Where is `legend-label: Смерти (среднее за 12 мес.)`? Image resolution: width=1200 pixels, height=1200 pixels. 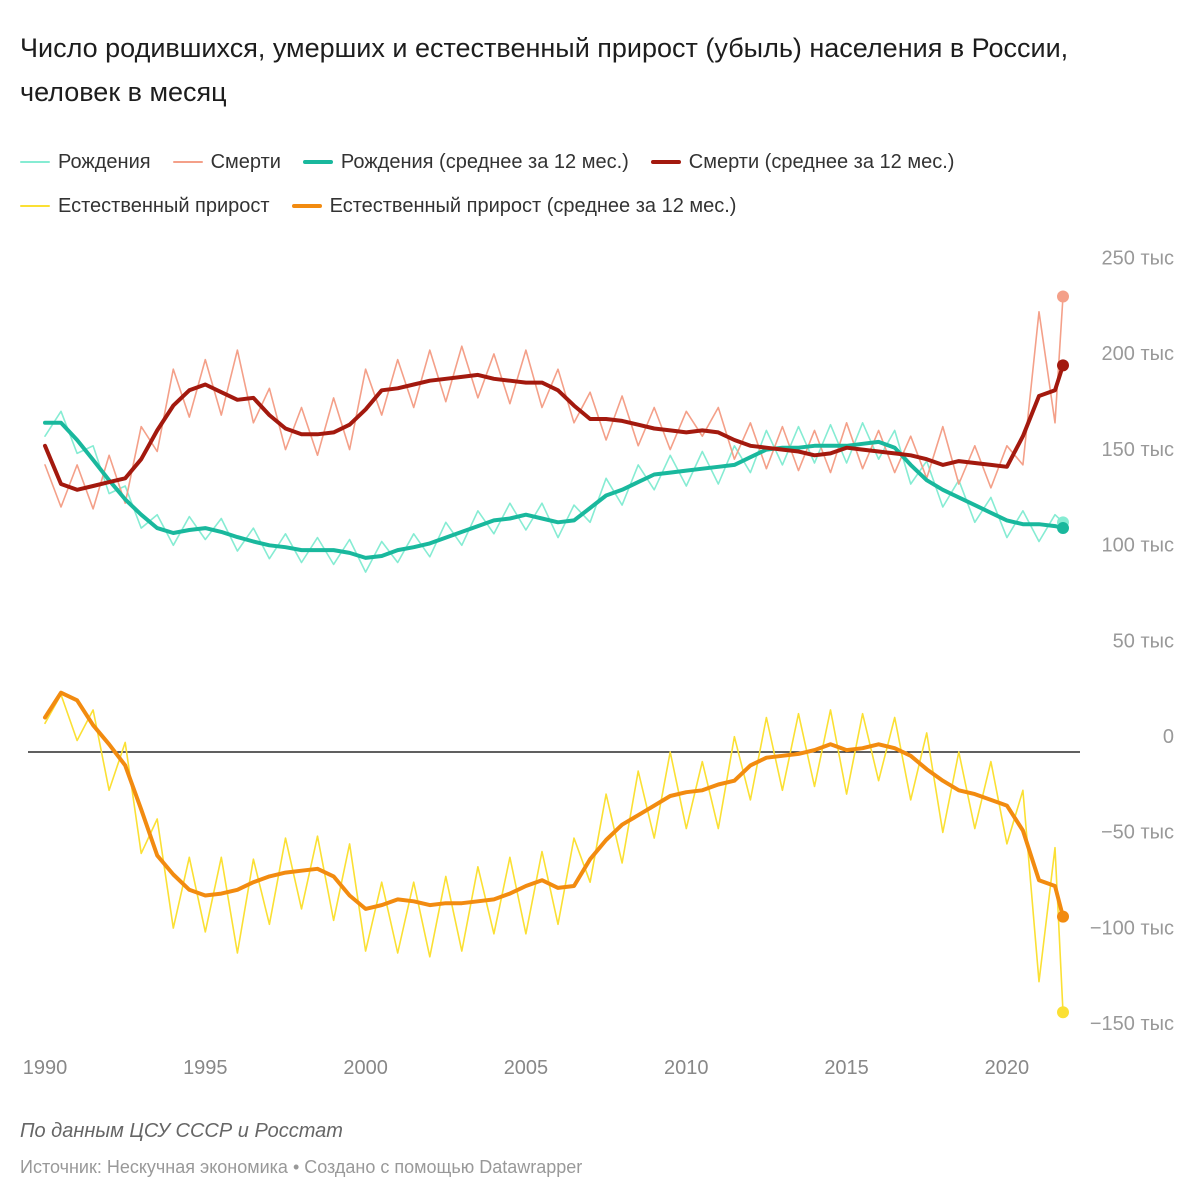 legend-label: Смерти (среднее за 12 мес.) is located at coordinates (821, 161).